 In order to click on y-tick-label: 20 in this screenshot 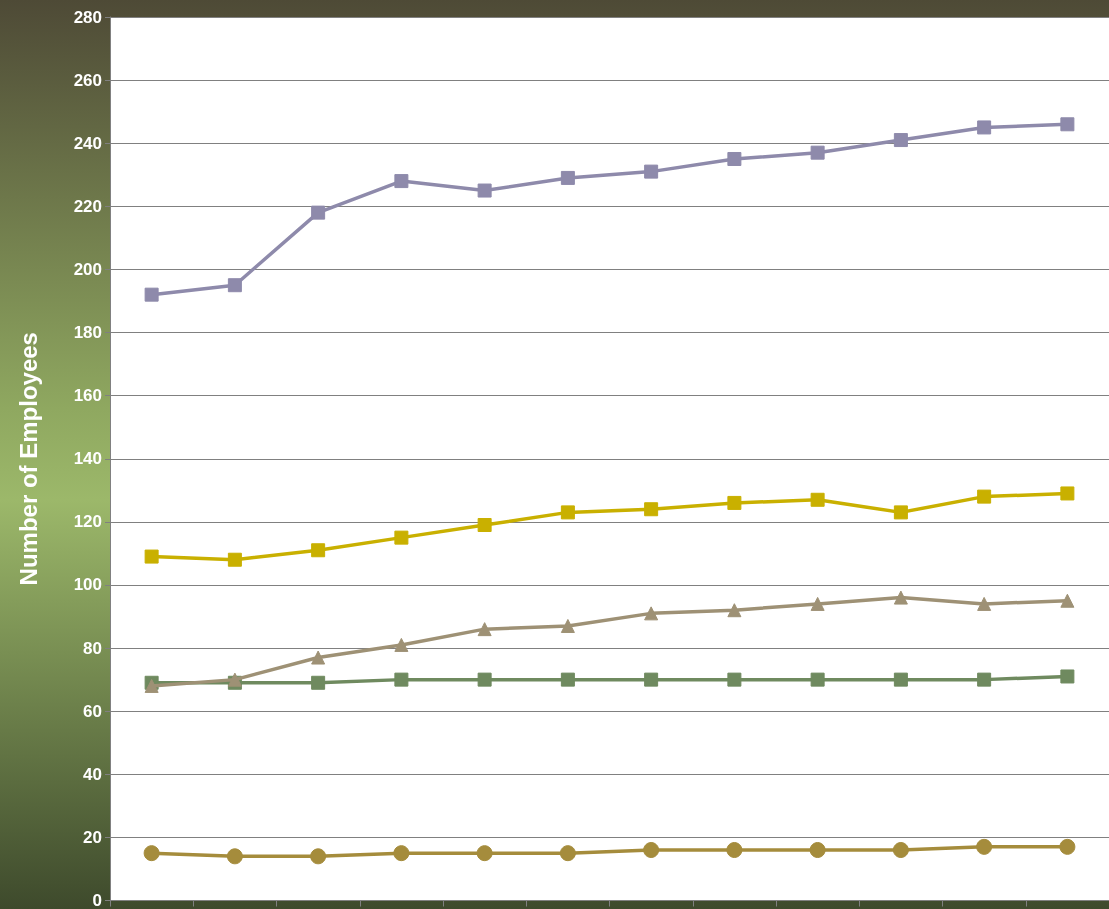, I will do `click(92, 837)`.